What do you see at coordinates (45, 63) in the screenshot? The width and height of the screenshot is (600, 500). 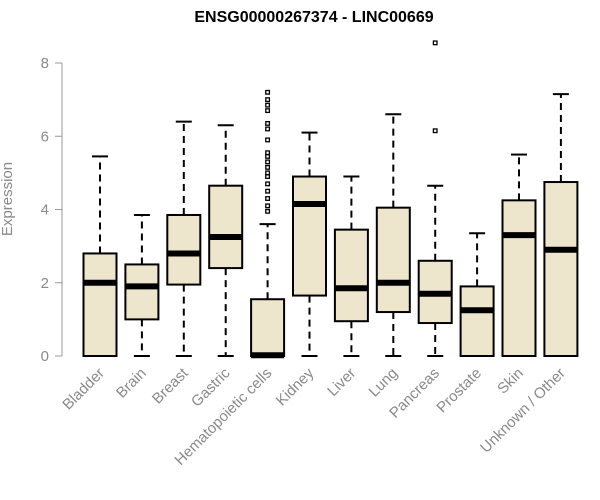 I see `y-tick-label: 8` at bounding box center [45, 63].